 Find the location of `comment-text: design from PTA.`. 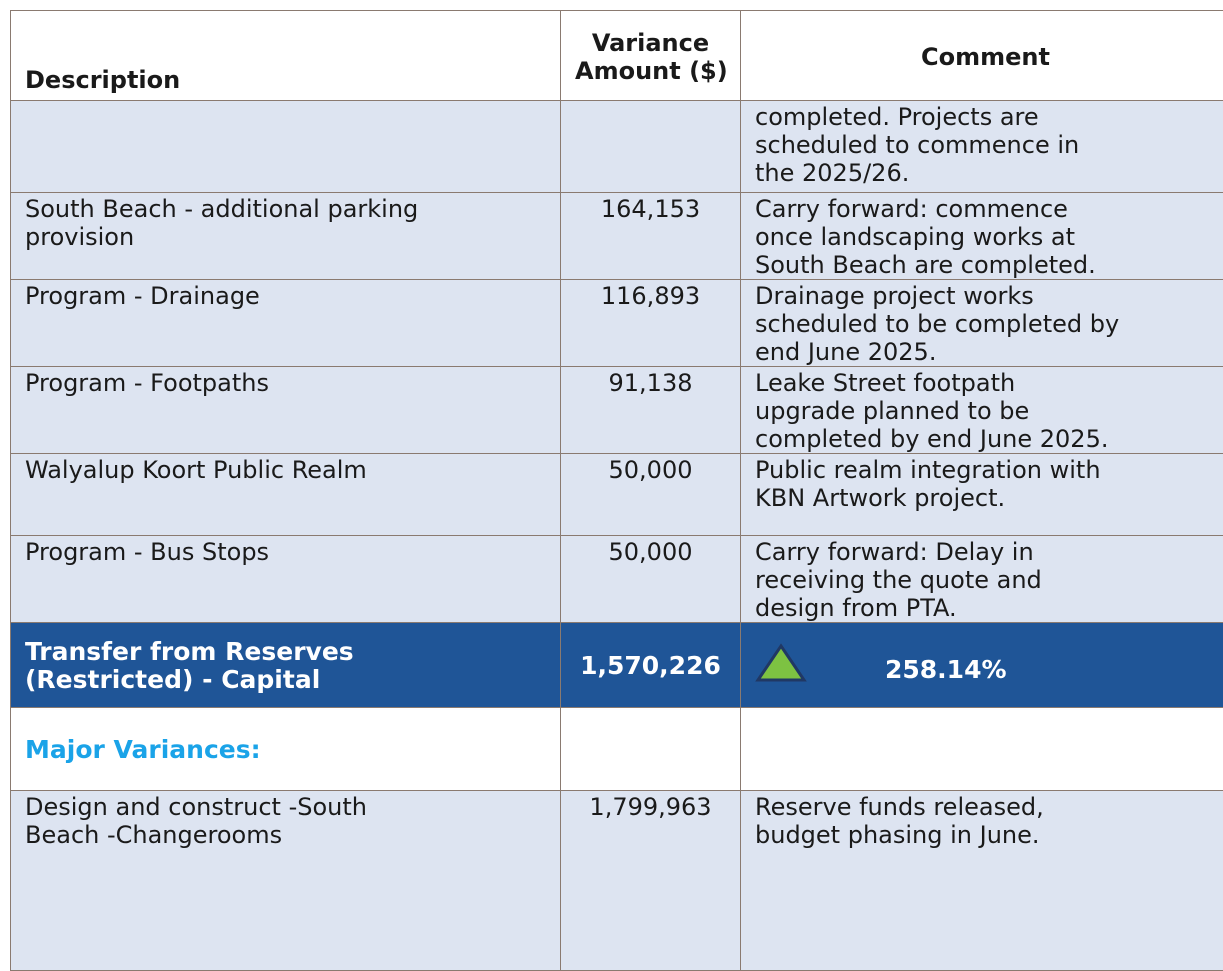

comment-text: design from PTA. is located at coordinates (985, 608).